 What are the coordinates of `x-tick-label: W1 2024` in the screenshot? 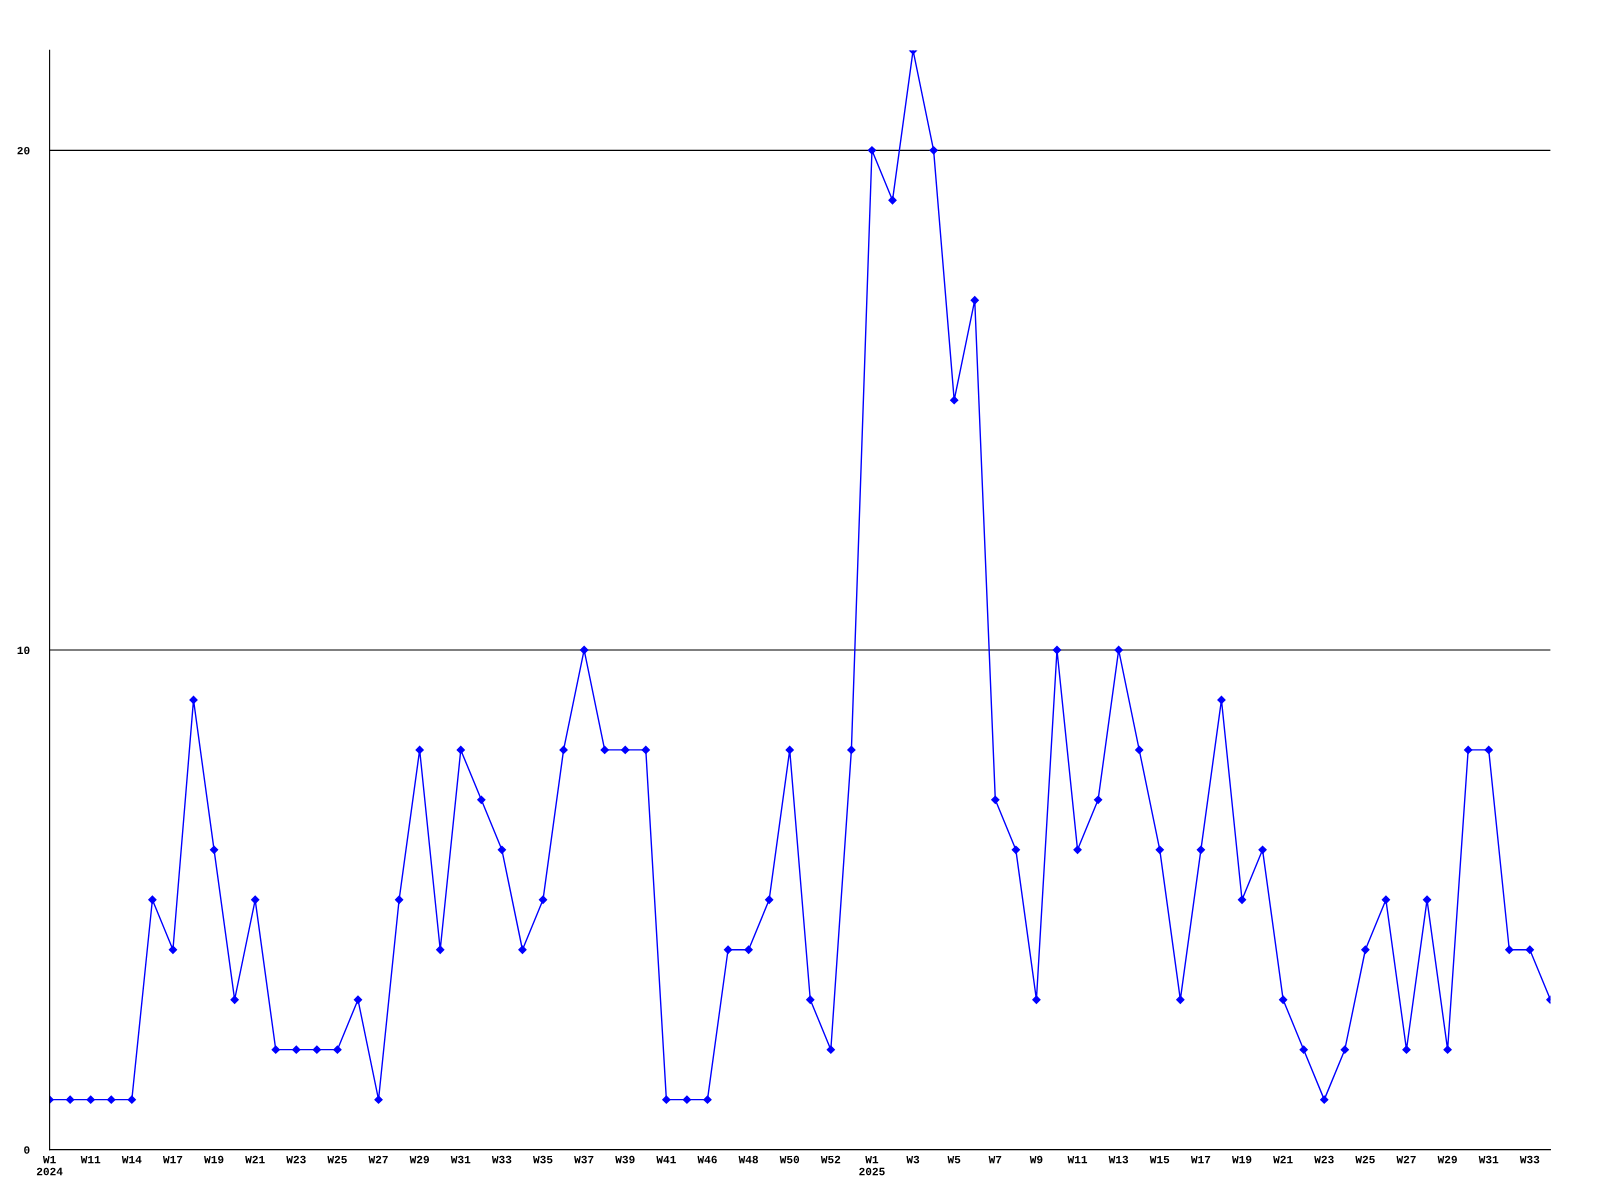 It's located at (49, 1165).